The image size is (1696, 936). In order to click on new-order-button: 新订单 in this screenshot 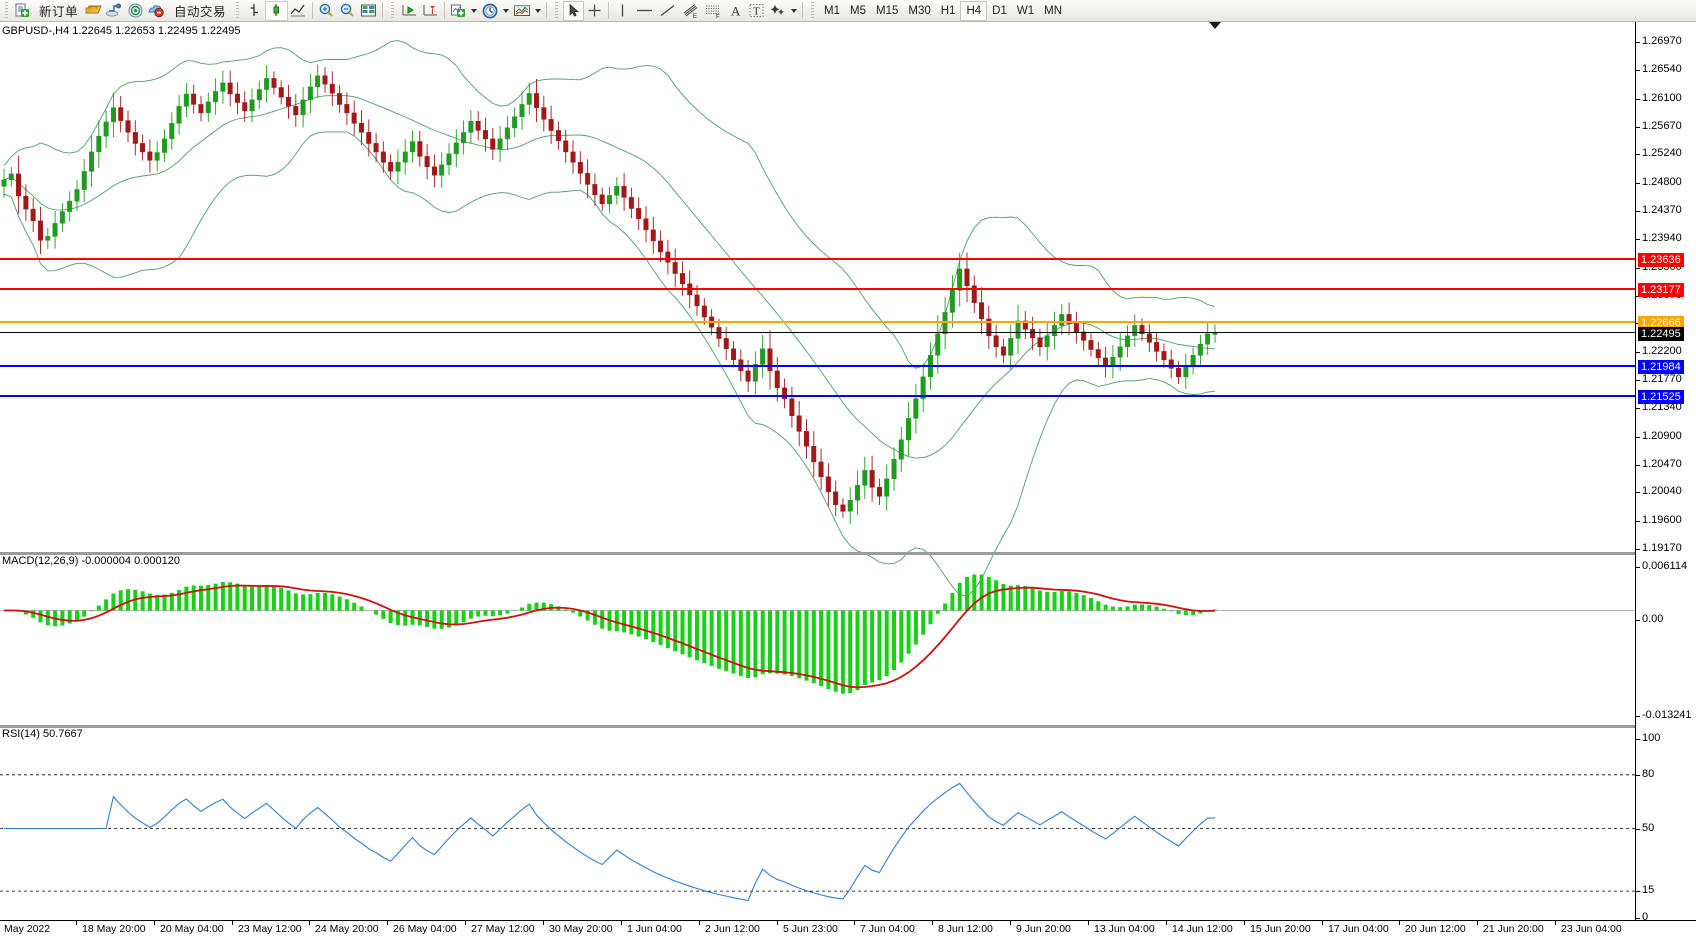, I will do `click(57, 11)`.